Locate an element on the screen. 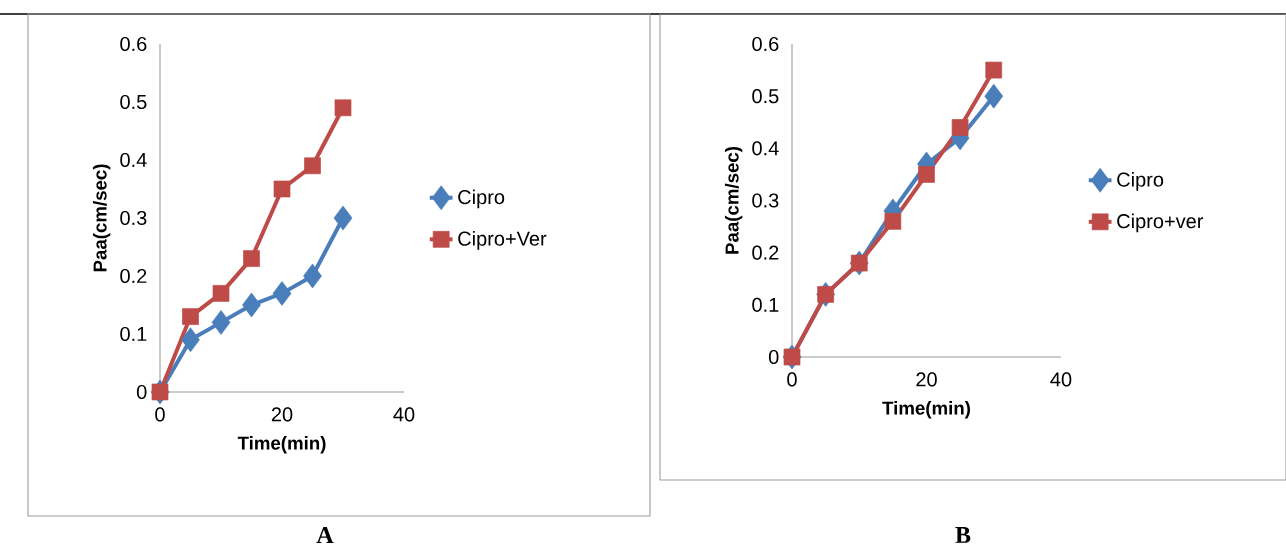 This screenshot has height=548, width=1286. legend-label: Cipro+Ver is located at coordinates (502, 240).